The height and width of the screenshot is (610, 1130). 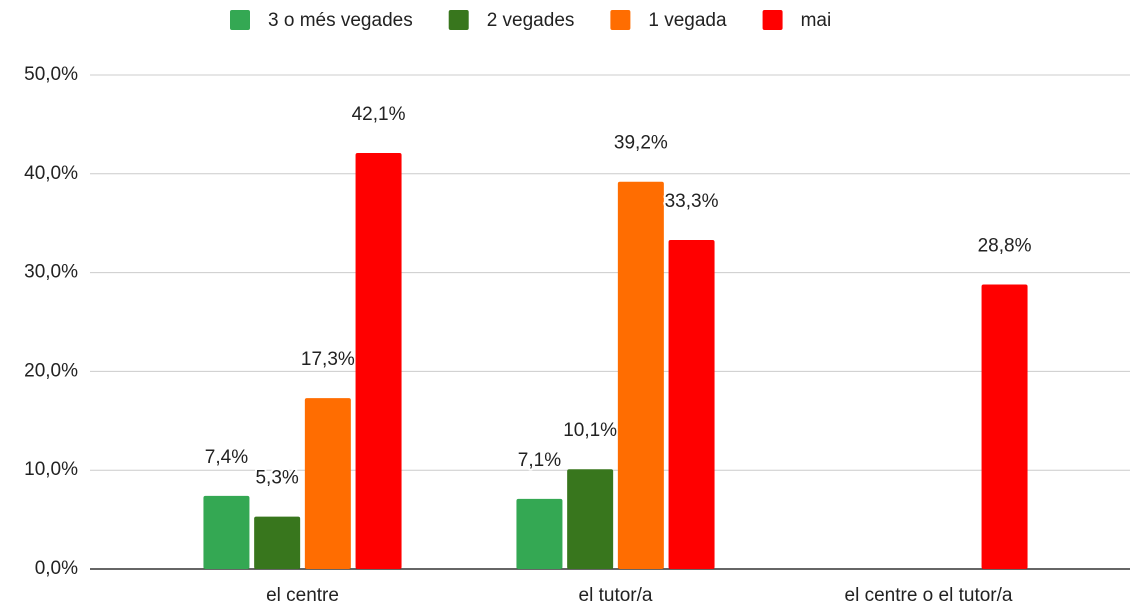 What do you see at coordinates (51, 469) in the screenshot?
I see `y-tick-label: 10,0%` at bounding box center [51, 469].